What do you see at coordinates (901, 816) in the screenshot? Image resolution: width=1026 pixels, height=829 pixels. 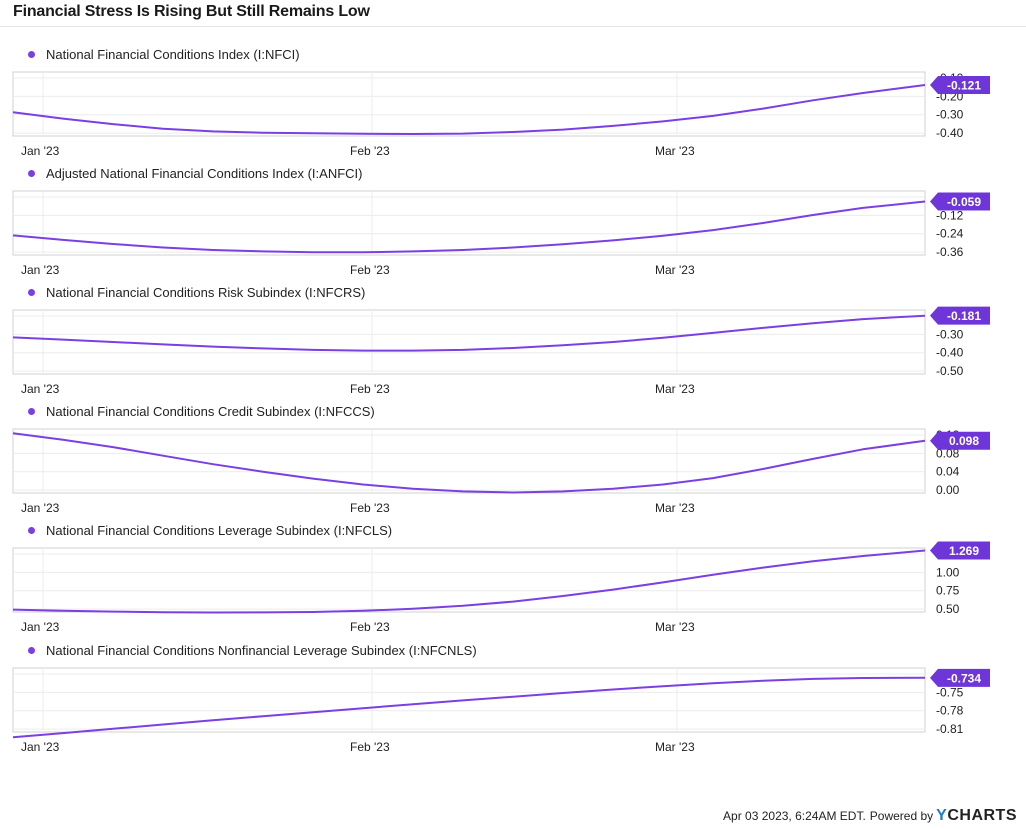 I see `footer-powered-by: Powered by` at bounding box center [901, 816].